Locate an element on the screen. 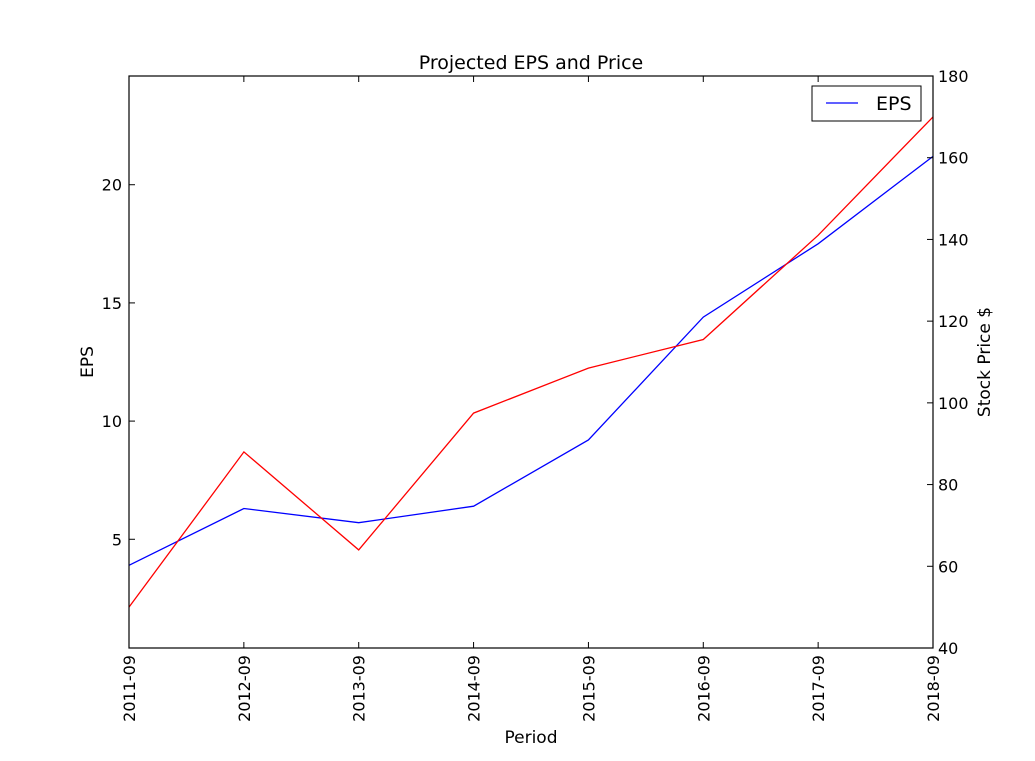 This screenshot has height=761, width=1035. x-tick-label: 2014-09 is located at coordinates (474, 688).